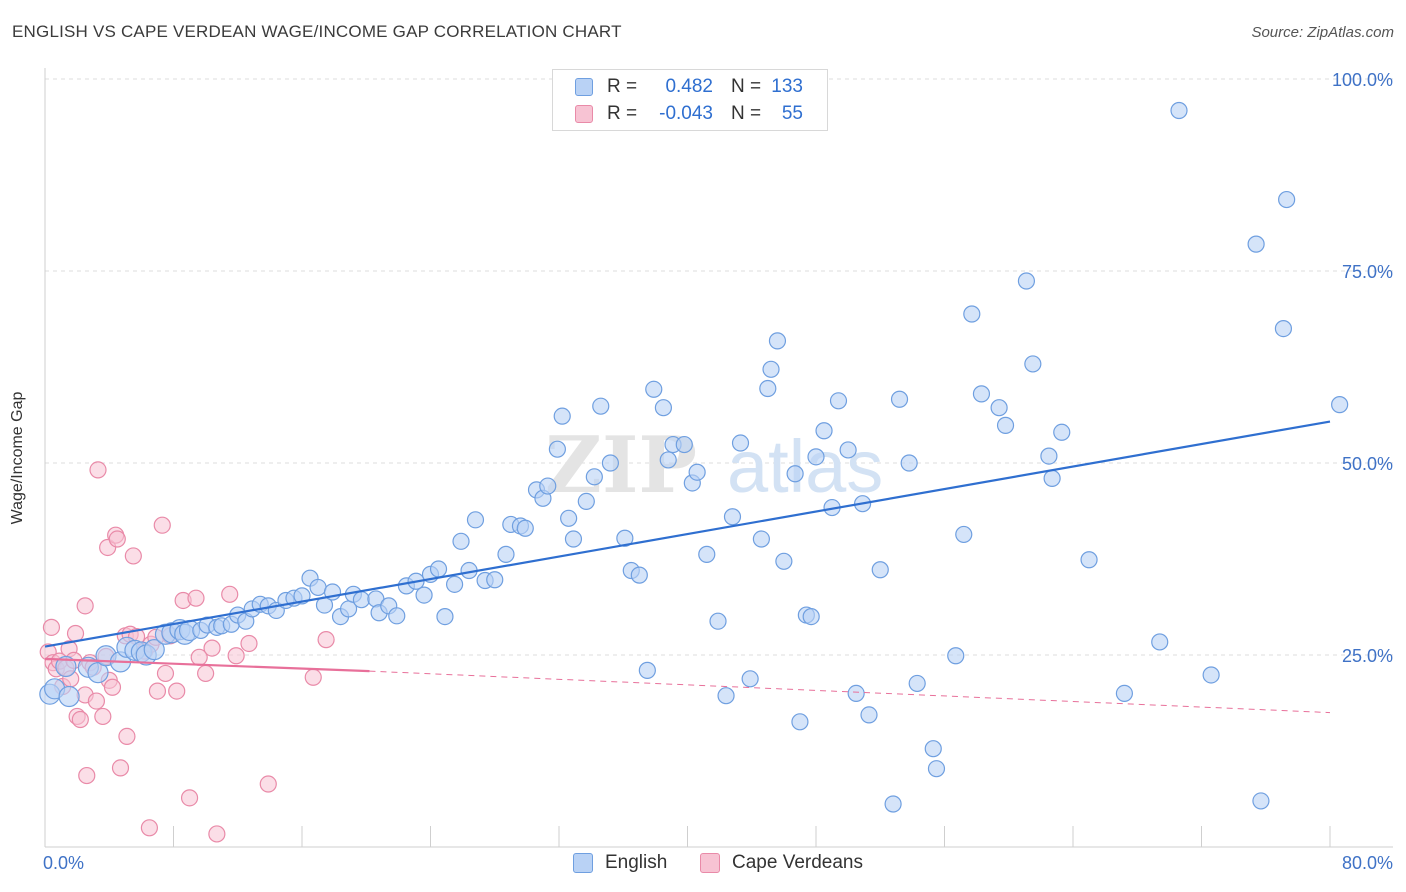 Image resolution: width=1406 pixels, height=892 pixels. I want to click on legend-row-cape: R = -0.043 N = 55, so click(689, 114).